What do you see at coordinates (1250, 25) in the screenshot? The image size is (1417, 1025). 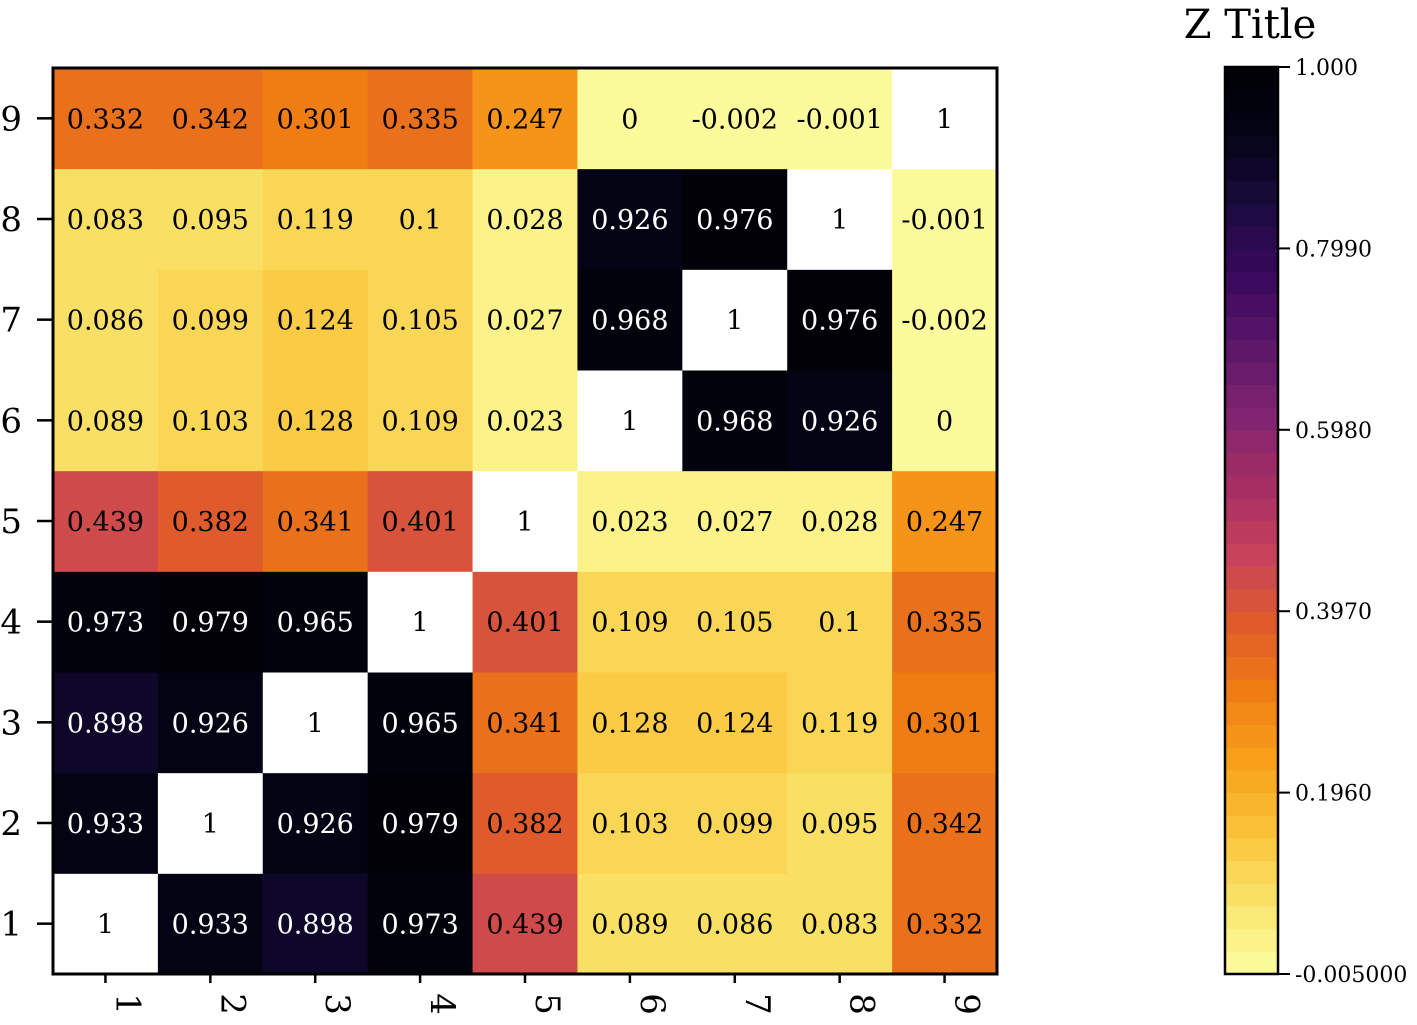 I see `colorbar-title: Z Title` at bounding box center [1250, 25].